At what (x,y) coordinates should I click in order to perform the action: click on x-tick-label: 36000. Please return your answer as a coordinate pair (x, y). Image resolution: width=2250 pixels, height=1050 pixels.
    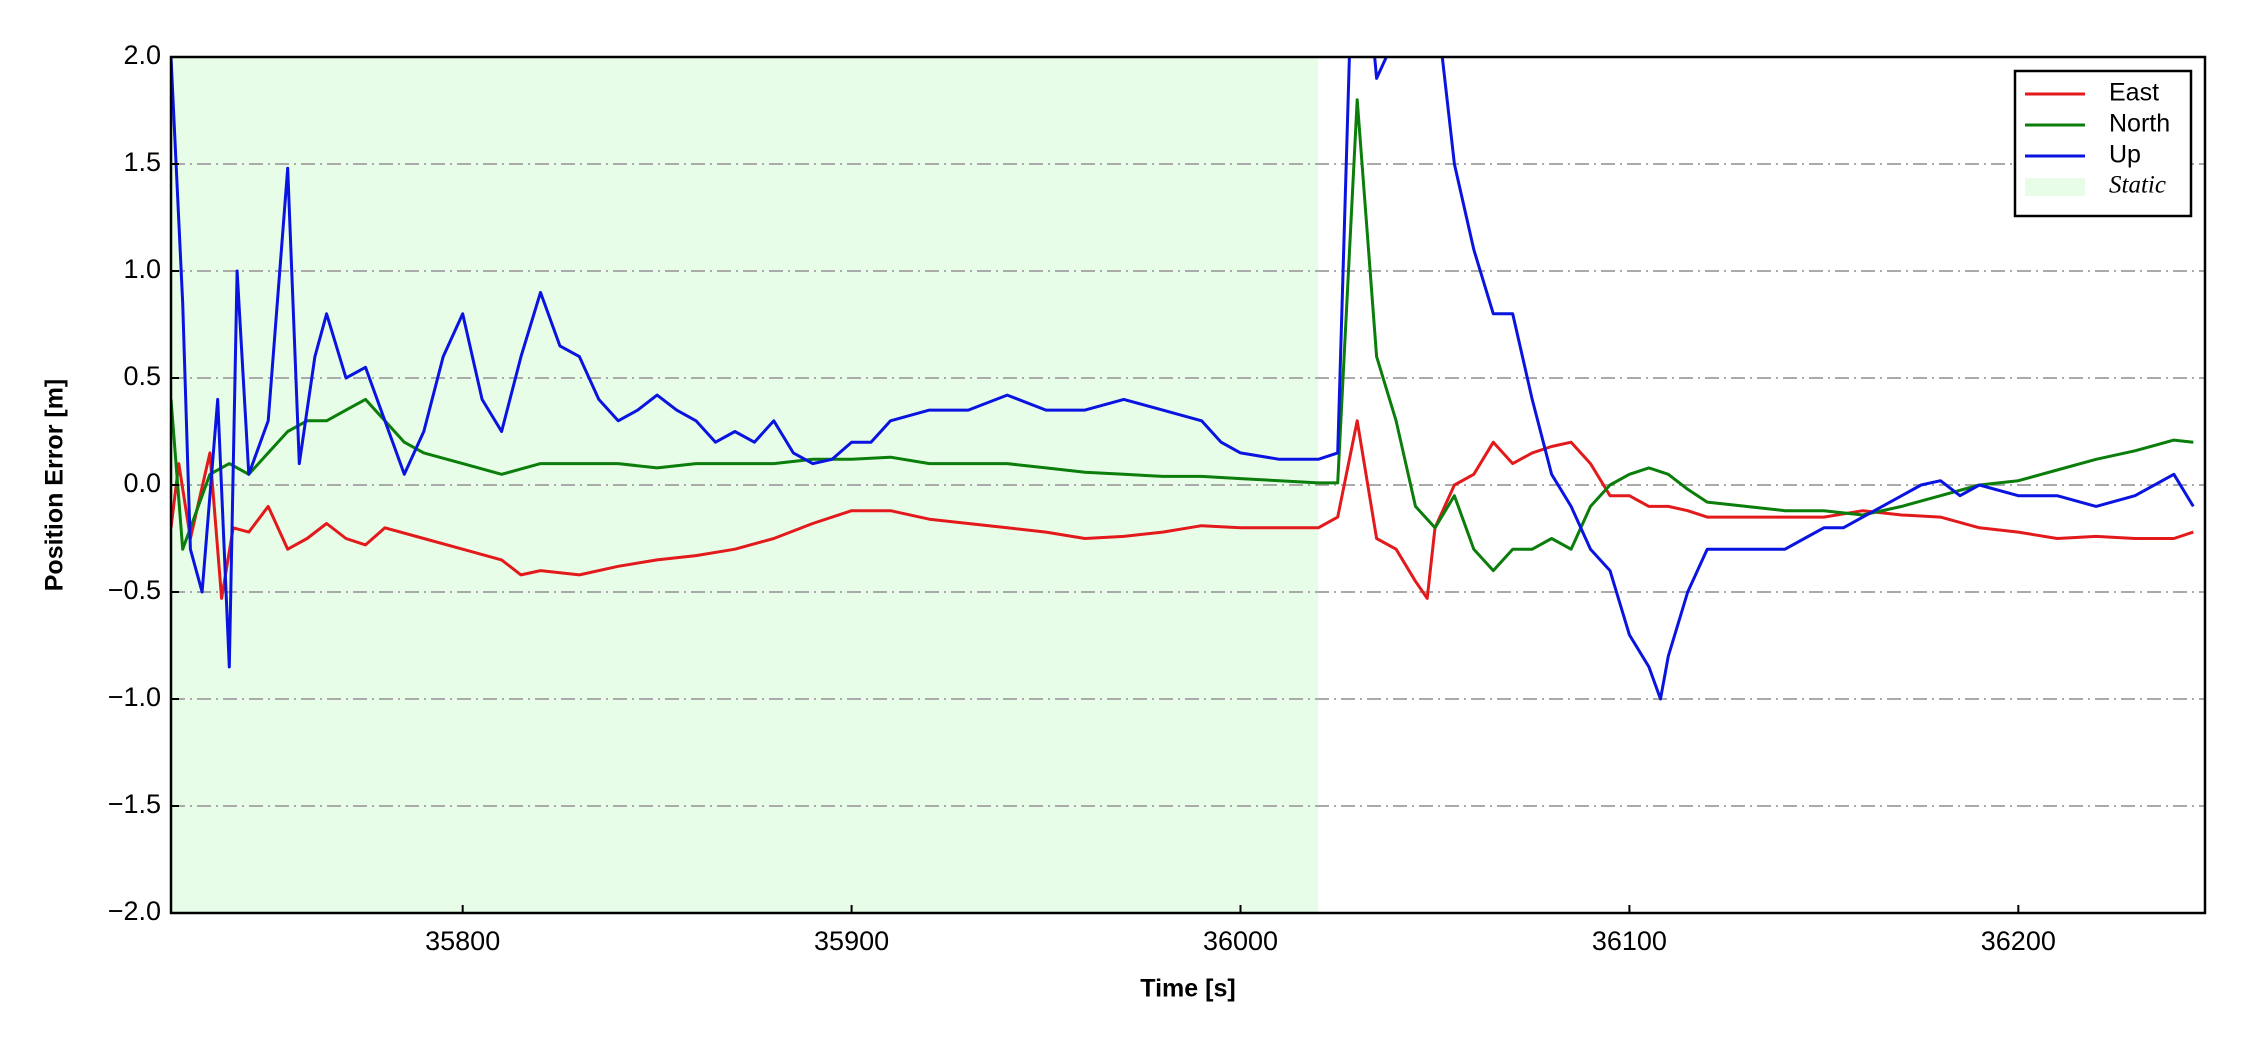
    Looking at the image, I should click on (1240, 941).